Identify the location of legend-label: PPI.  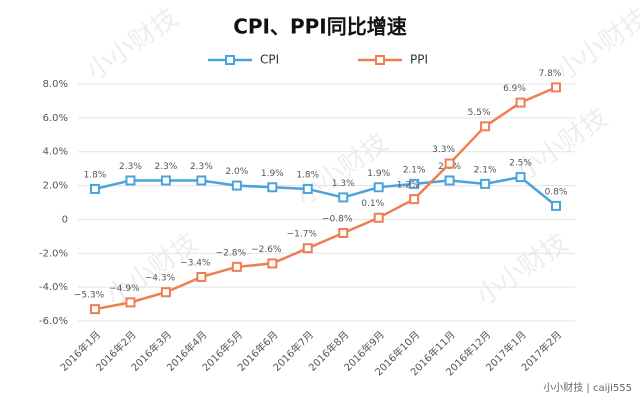
(419, 60).